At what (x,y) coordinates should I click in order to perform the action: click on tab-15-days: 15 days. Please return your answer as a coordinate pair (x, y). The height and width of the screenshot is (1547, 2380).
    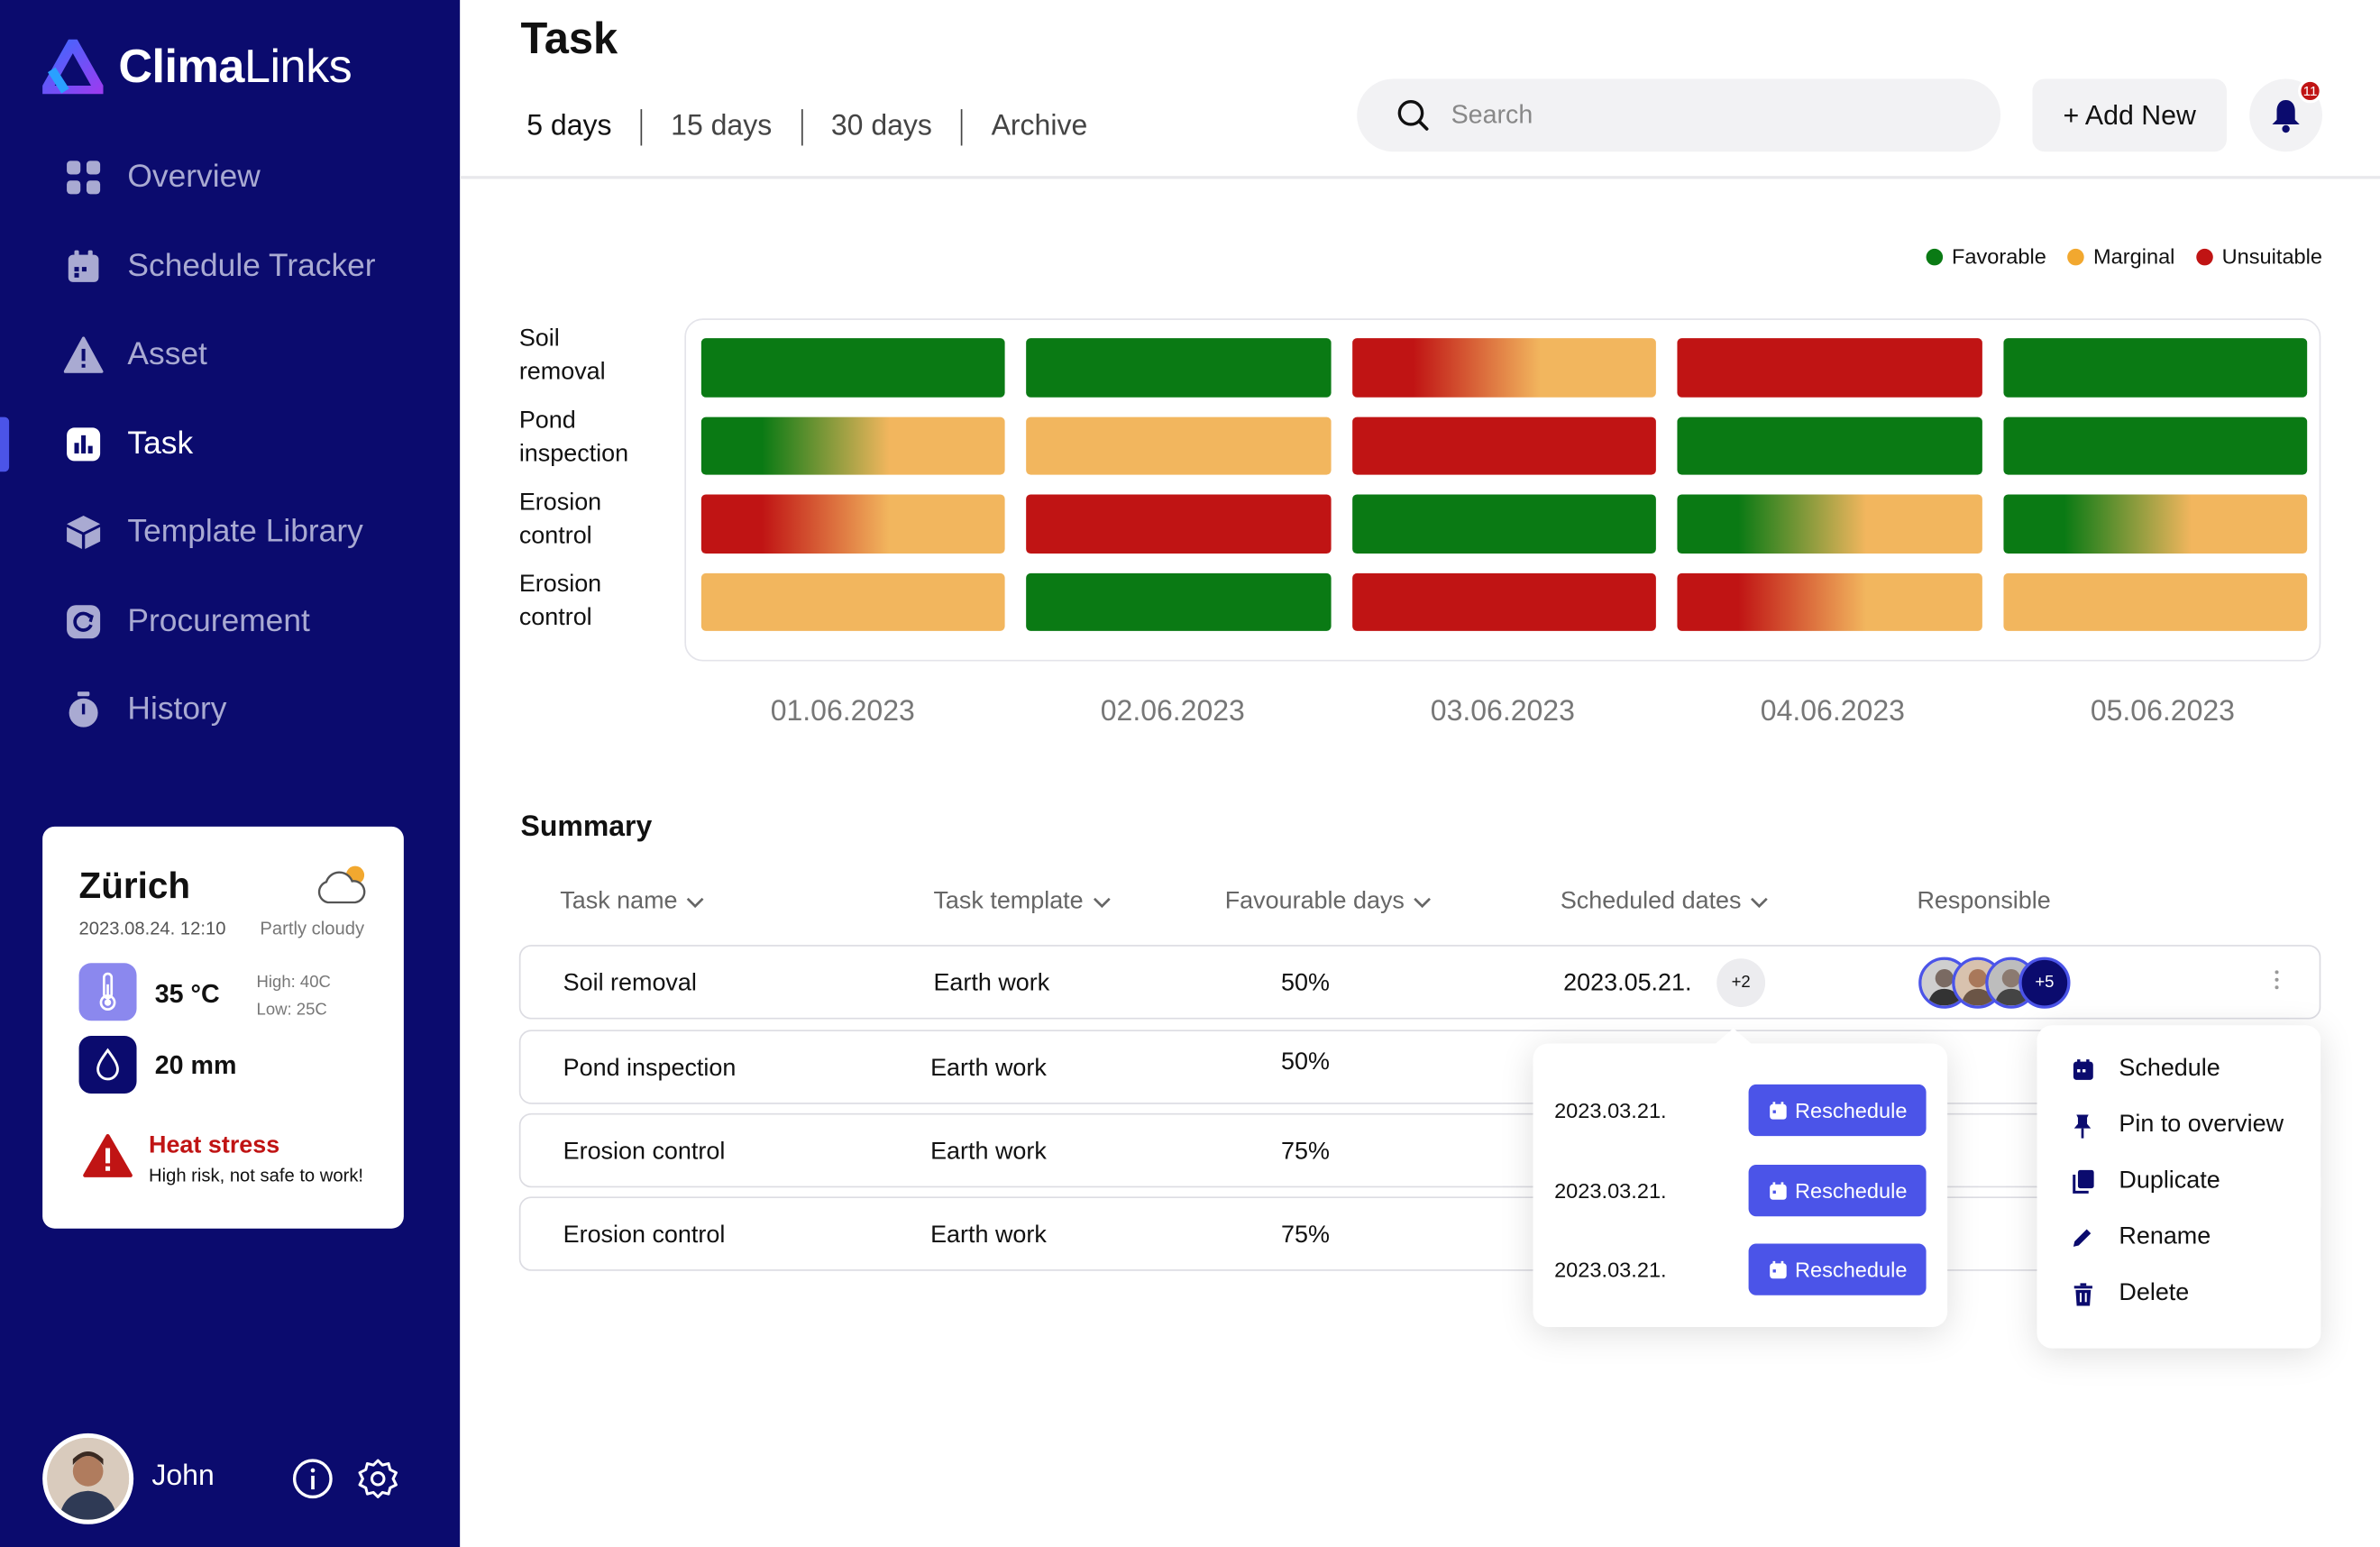
    Looking at the image, I should click on (722, 126).